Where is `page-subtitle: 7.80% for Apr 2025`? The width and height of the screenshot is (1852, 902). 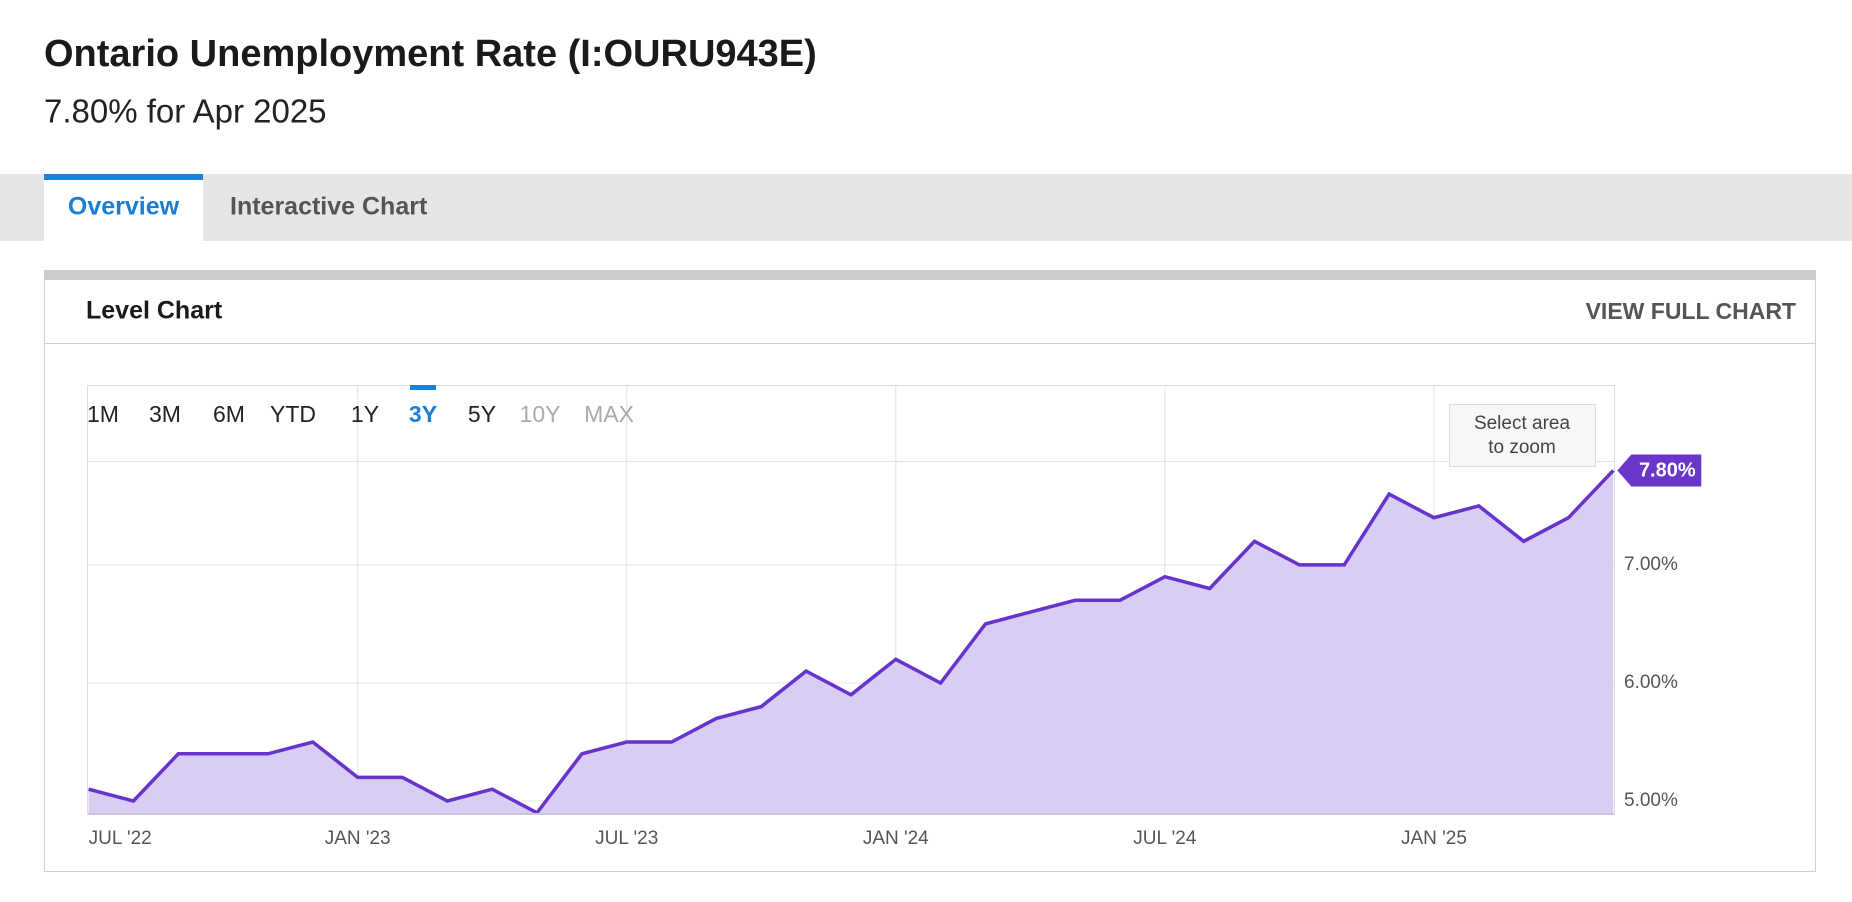
page-subtitle: 7.80% for Apr 2025 is located at coordinates (185, 111).